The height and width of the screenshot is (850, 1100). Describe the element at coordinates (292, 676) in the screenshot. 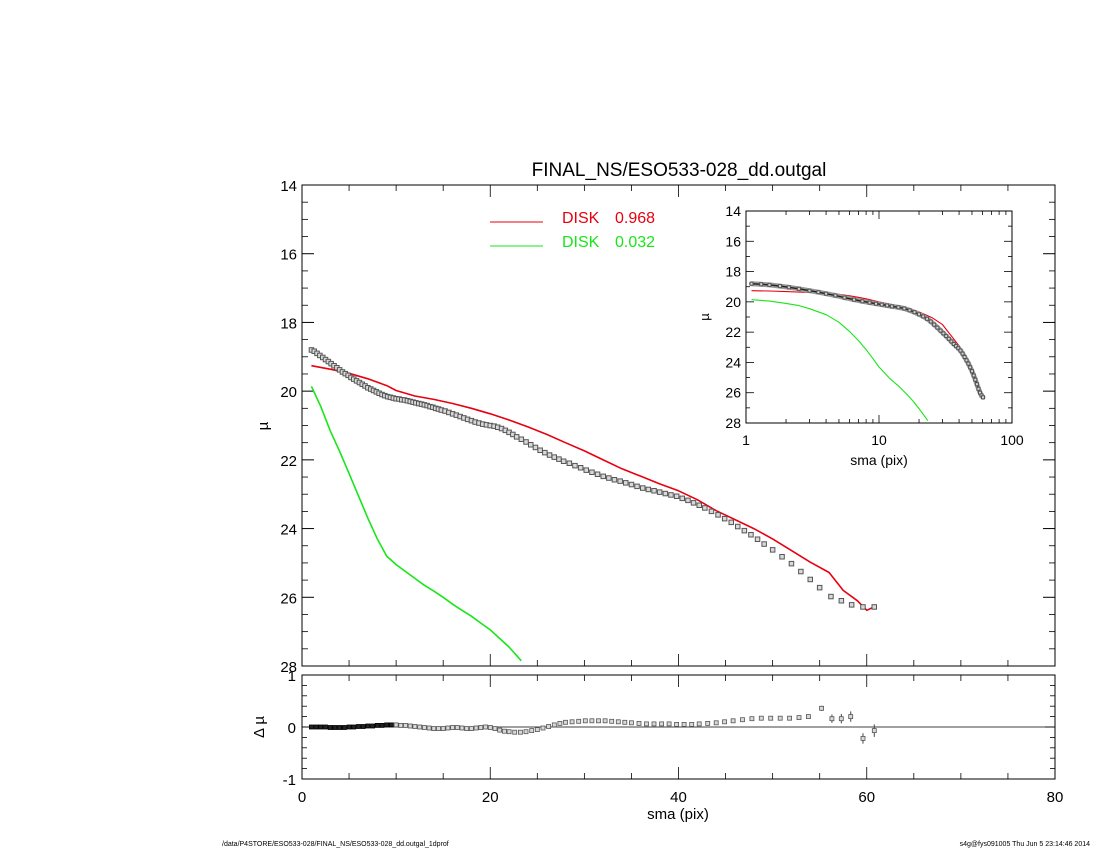

I see `residual-y-tick-label: 1` at that location.